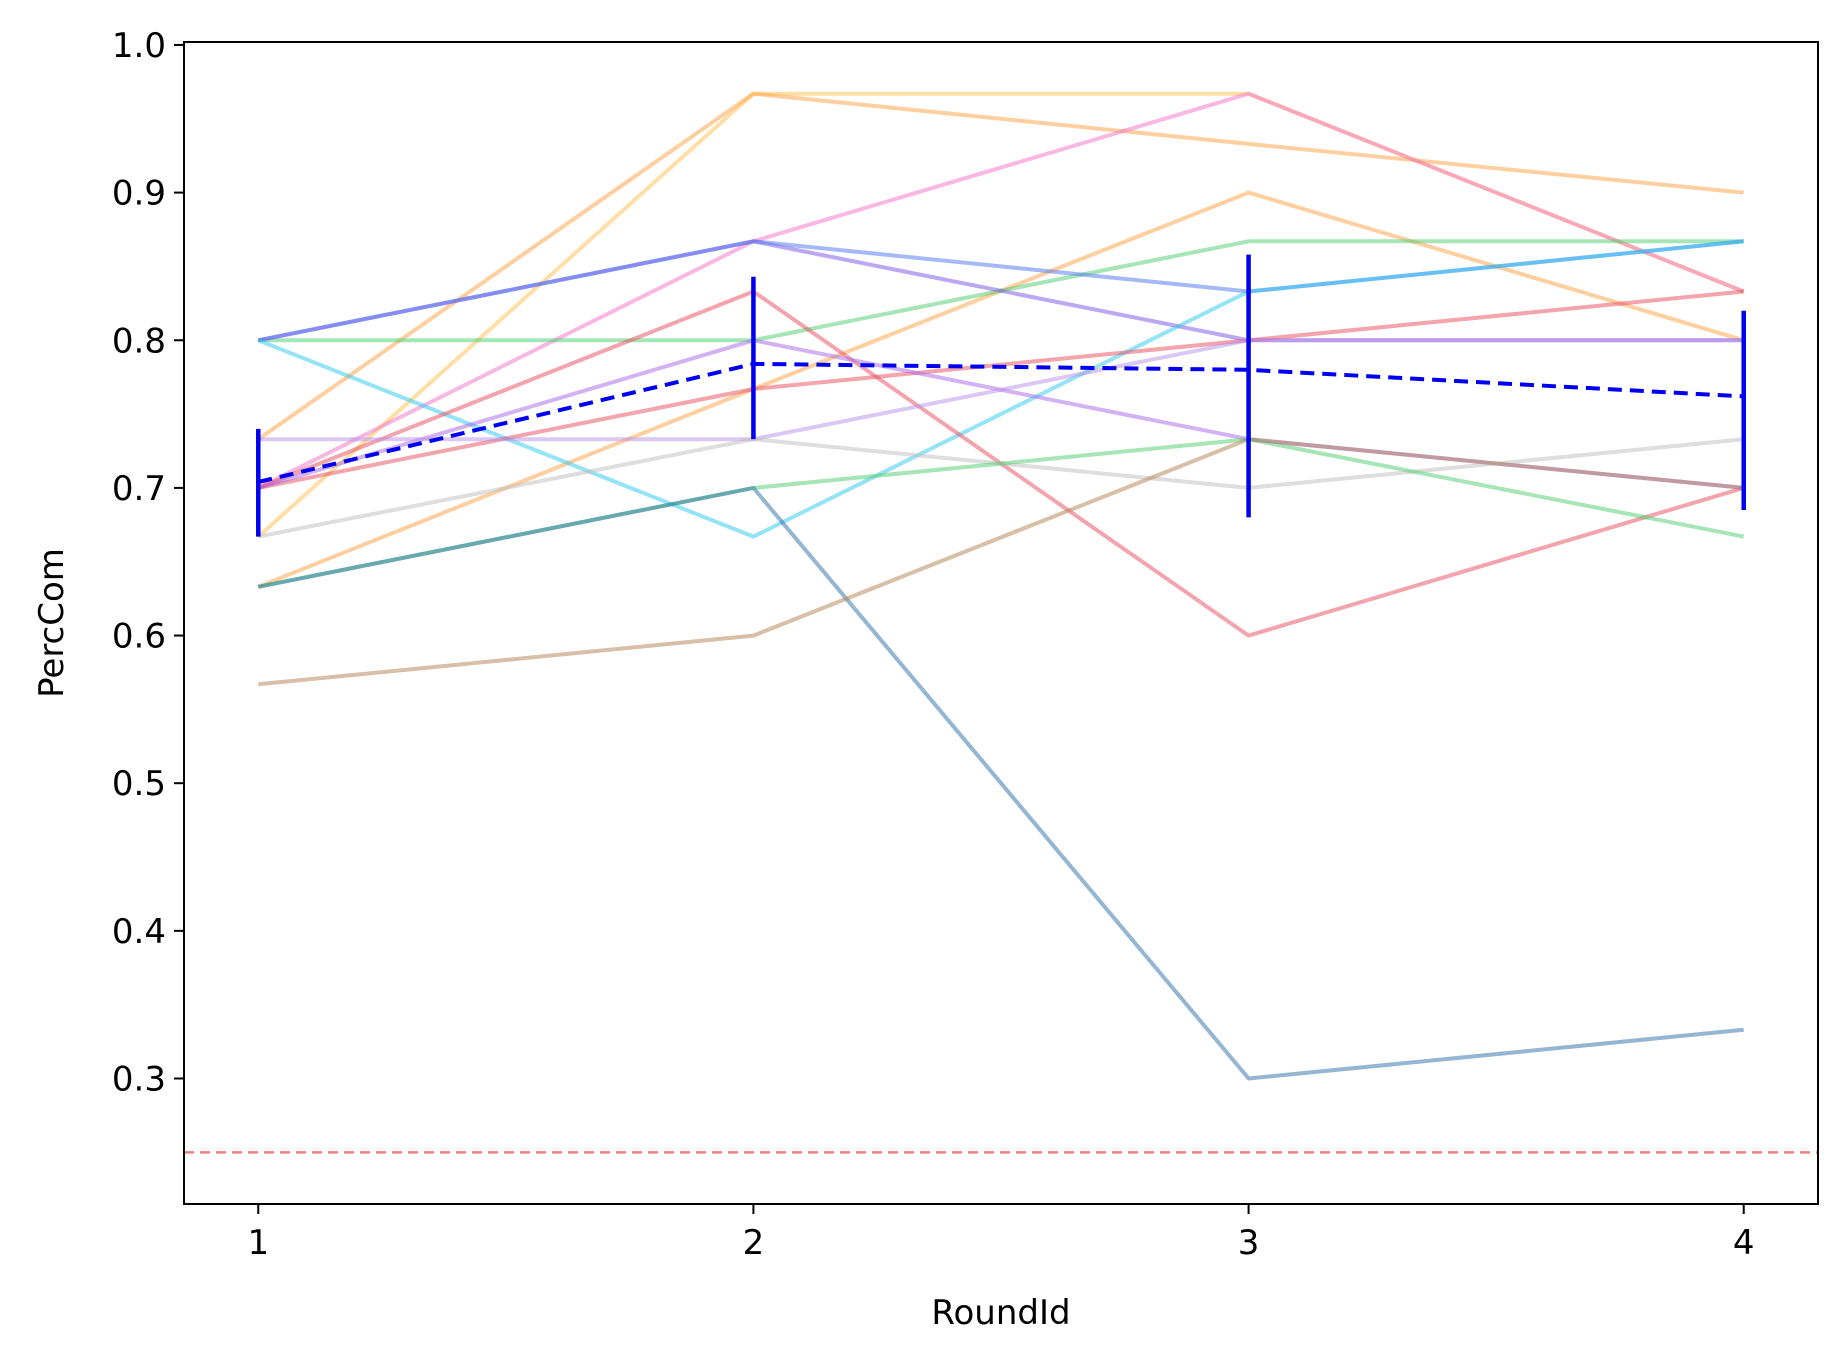 This screenshot has height=1357, width=1841. I want to click on y-tick-label: 0.5, so click(139, 784).